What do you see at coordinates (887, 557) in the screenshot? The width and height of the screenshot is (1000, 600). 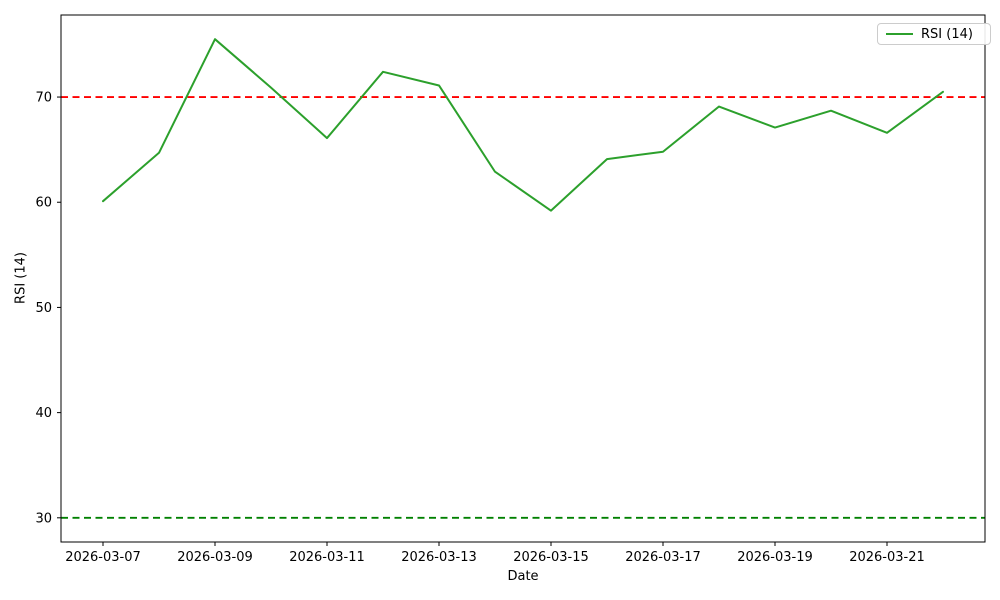 I see `x-tick-label: 2026-03-21` at bounding box center [887, 557].